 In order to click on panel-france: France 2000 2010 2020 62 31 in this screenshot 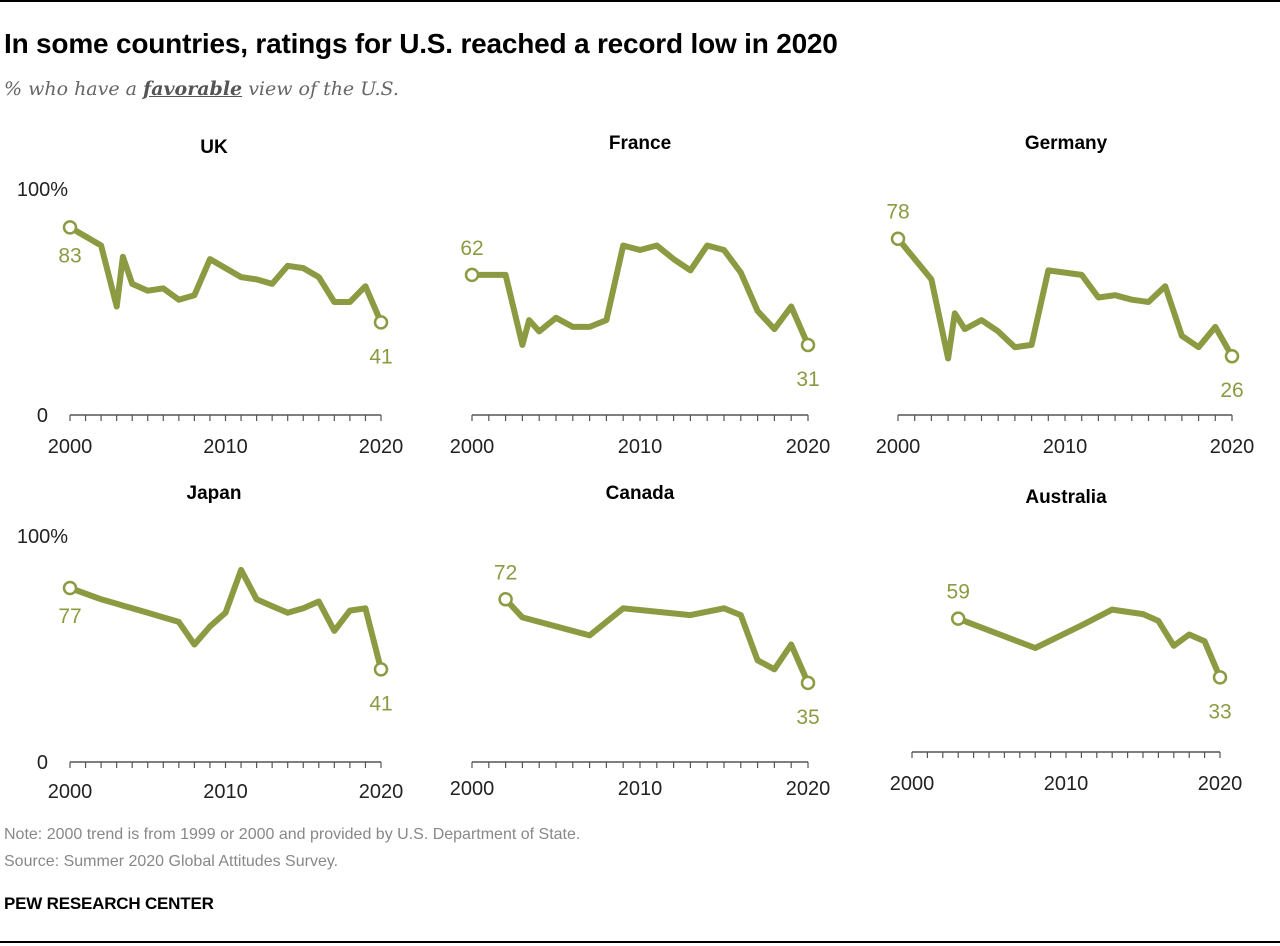, I will do `click(640, 295)`.